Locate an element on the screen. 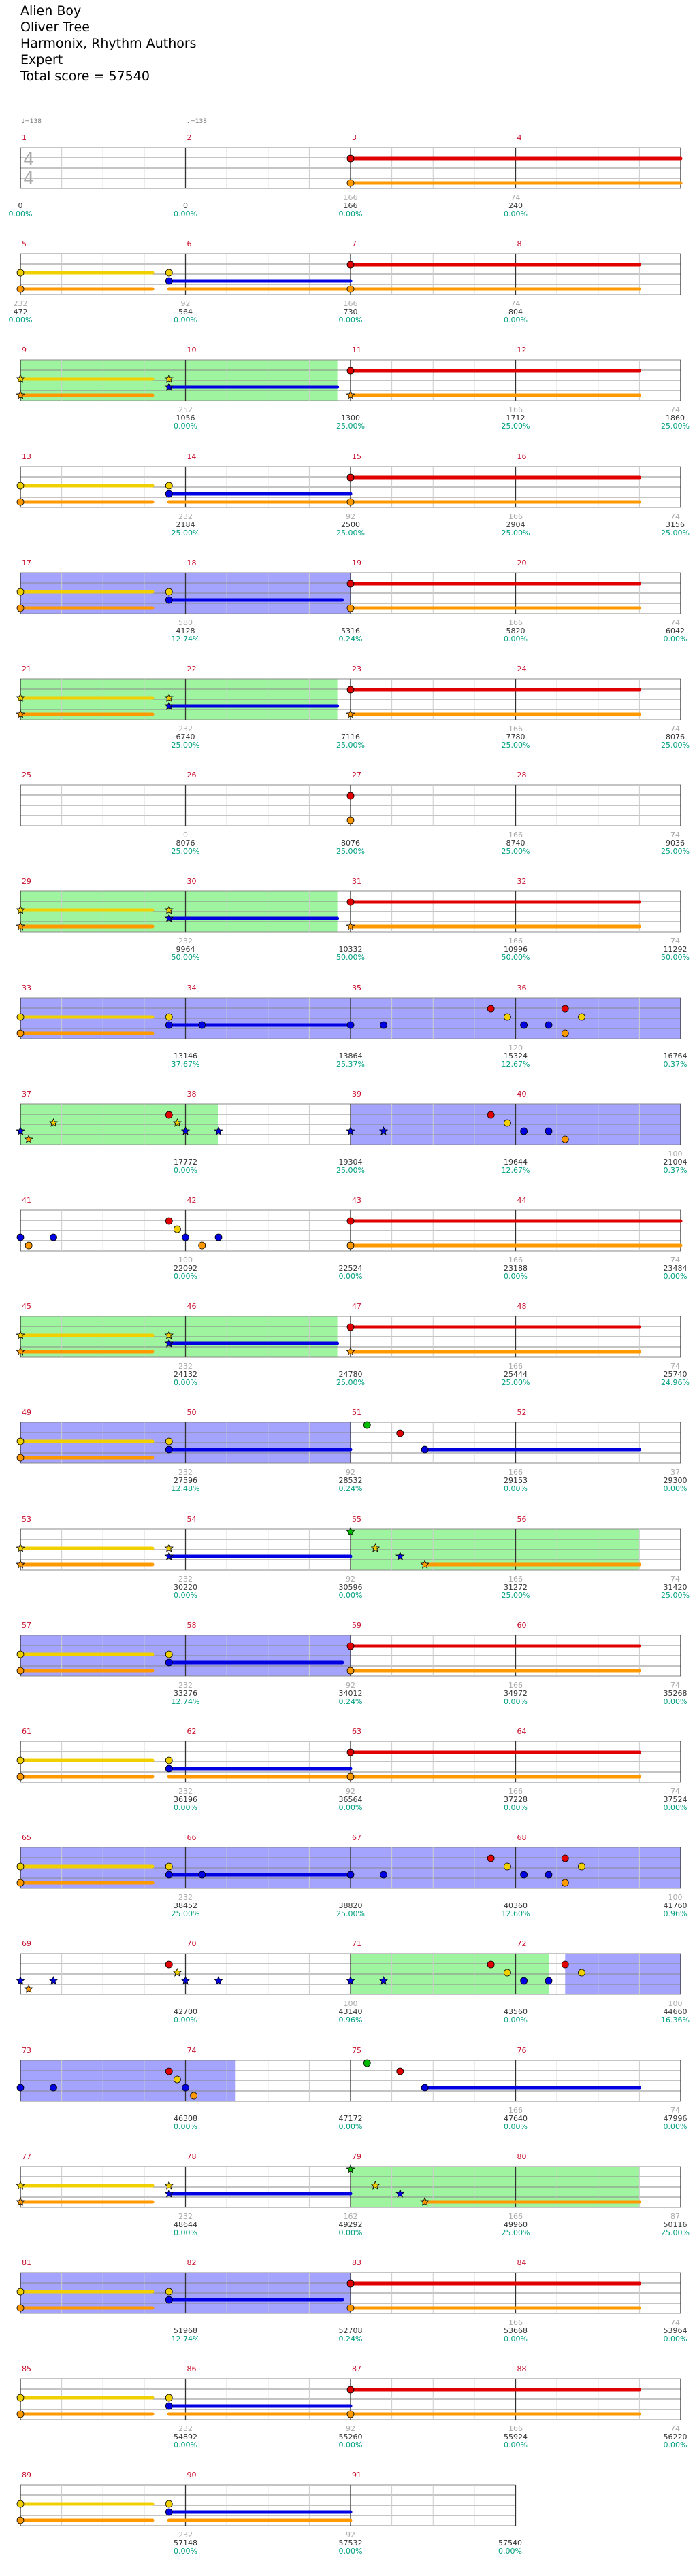  measure-number: 23 is located at coordinates (356, 669).